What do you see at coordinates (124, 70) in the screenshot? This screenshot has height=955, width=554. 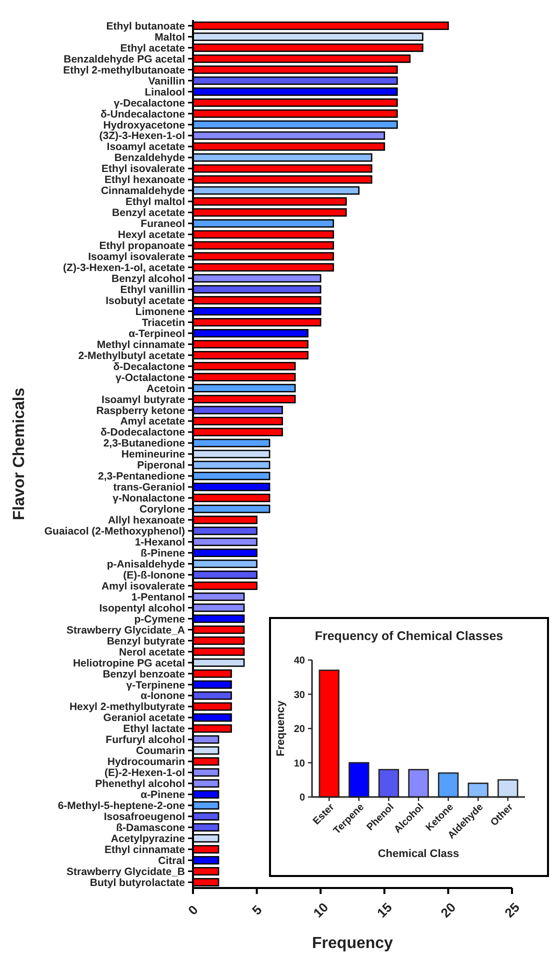 I see `y-tick-label: Ethyl 2-methylbutanoate` at bounding box center [124, 70].